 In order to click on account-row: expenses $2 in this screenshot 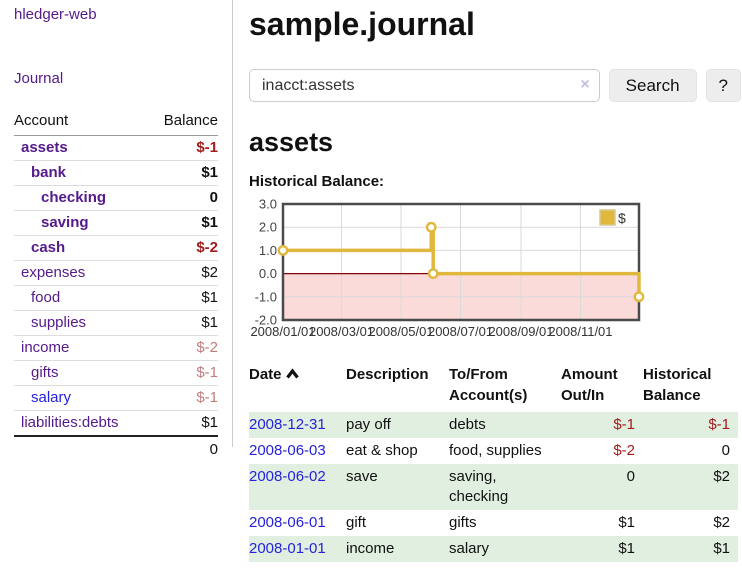, I will do `click(116, 273)`.